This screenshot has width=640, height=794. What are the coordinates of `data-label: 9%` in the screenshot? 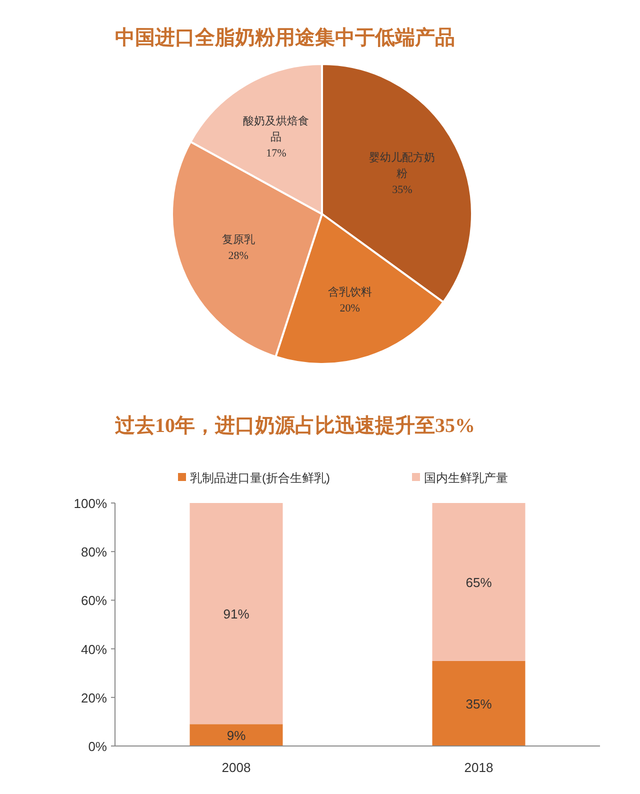 It's located at (236, 736).